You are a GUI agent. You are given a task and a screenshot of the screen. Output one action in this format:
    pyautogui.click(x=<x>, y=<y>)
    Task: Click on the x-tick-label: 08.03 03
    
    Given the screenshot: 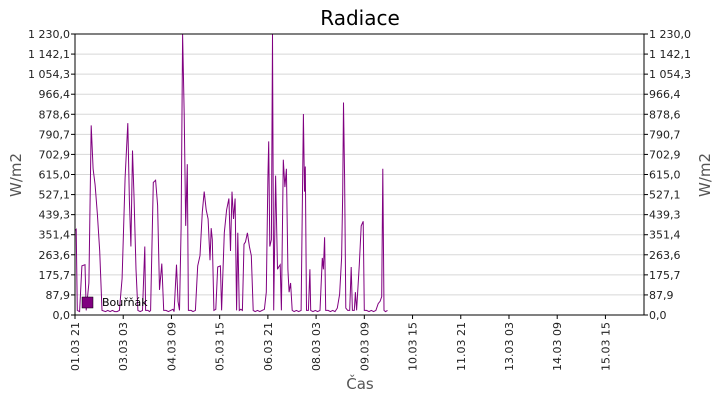 What is the action you would take?
    pyautogui.click(x=316, y=346)
    